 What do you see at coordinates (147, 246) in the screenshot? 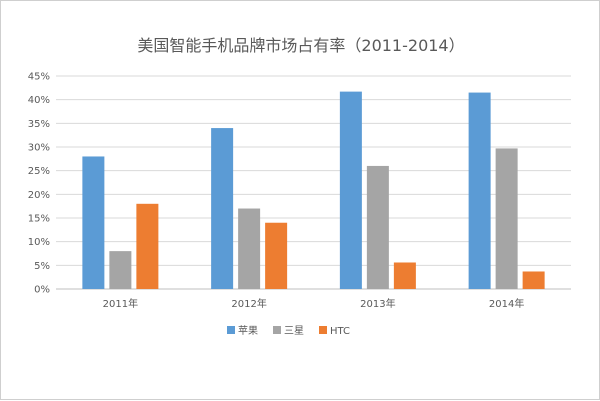
I see `bar-HTC-2011年` at bounding box center [147, 246].